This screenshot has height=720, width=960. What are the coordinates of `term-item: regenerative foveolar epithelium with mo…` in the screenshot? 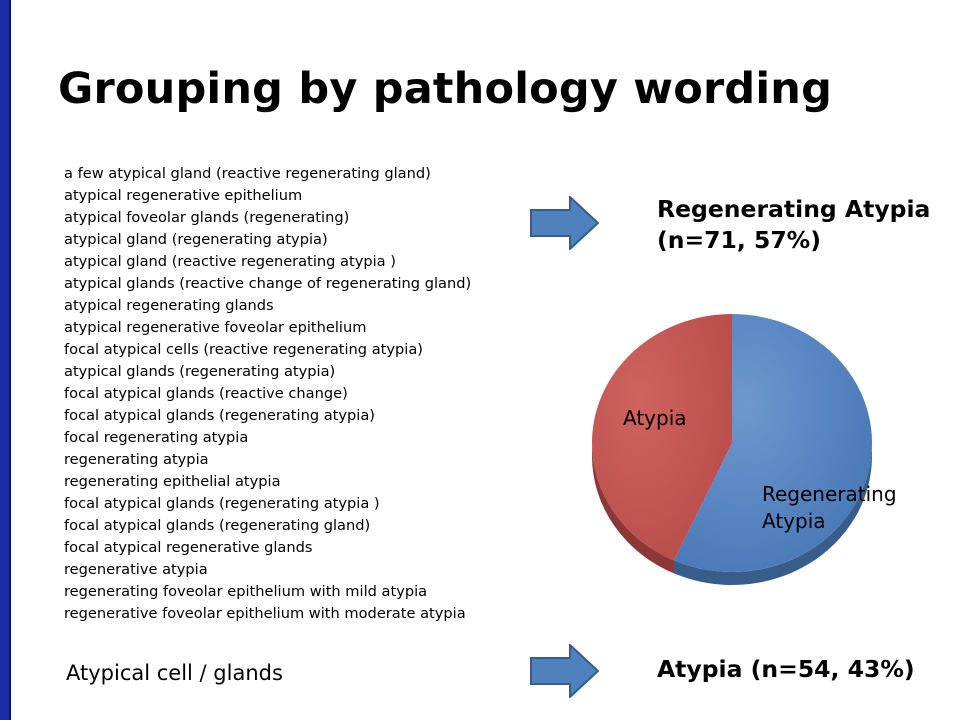 It's located at (265, 613).